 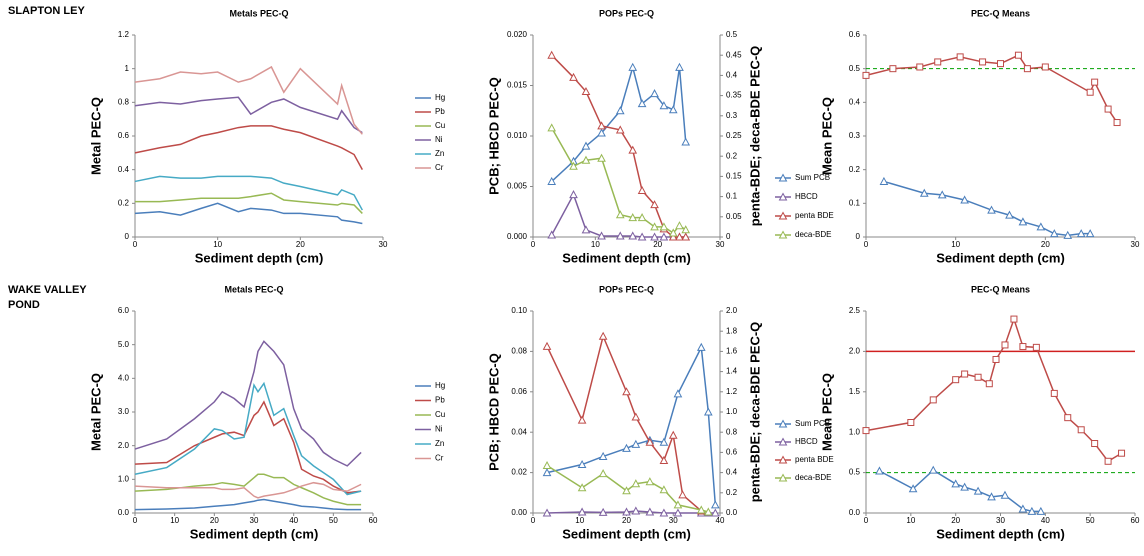 I want to click on legend-label: penta BDE, so click(x=814, y=215).